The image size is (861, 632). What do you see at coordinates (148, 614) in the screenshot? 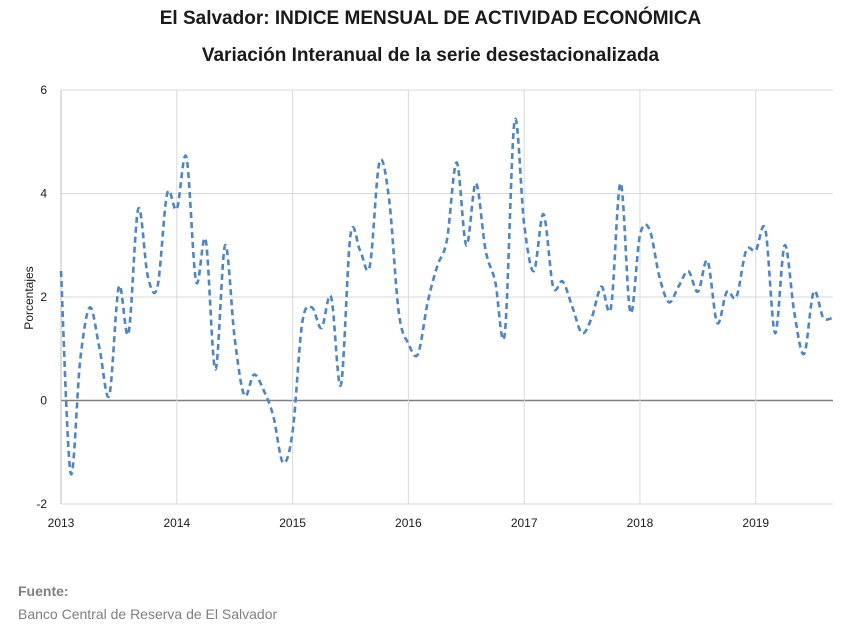
I see `source-text: Banco Central de Reserva de El Salvador` at bounding box center [148, 614].